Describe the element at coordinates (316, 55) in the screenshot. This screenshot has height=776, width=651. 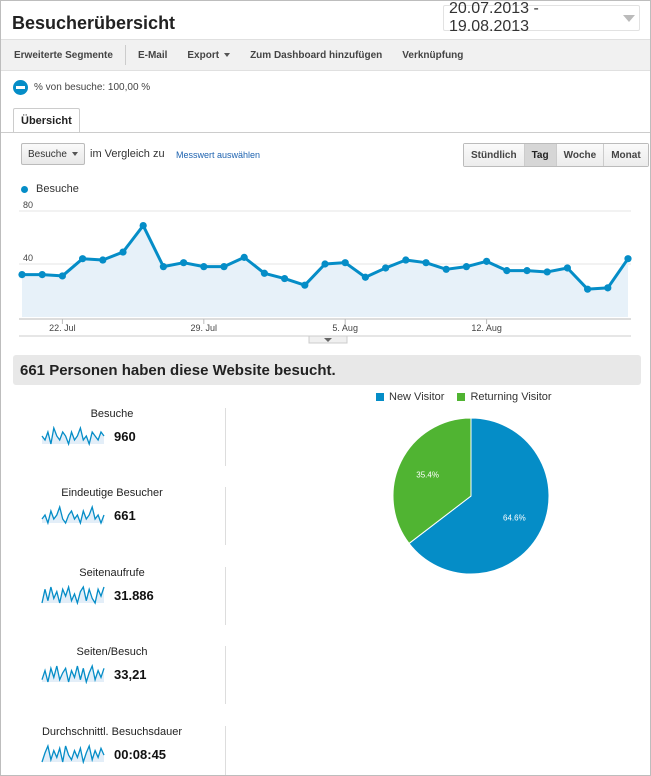
I see `add-to-dashboard-button: Zum Dashboard hinzufügen` at that location.